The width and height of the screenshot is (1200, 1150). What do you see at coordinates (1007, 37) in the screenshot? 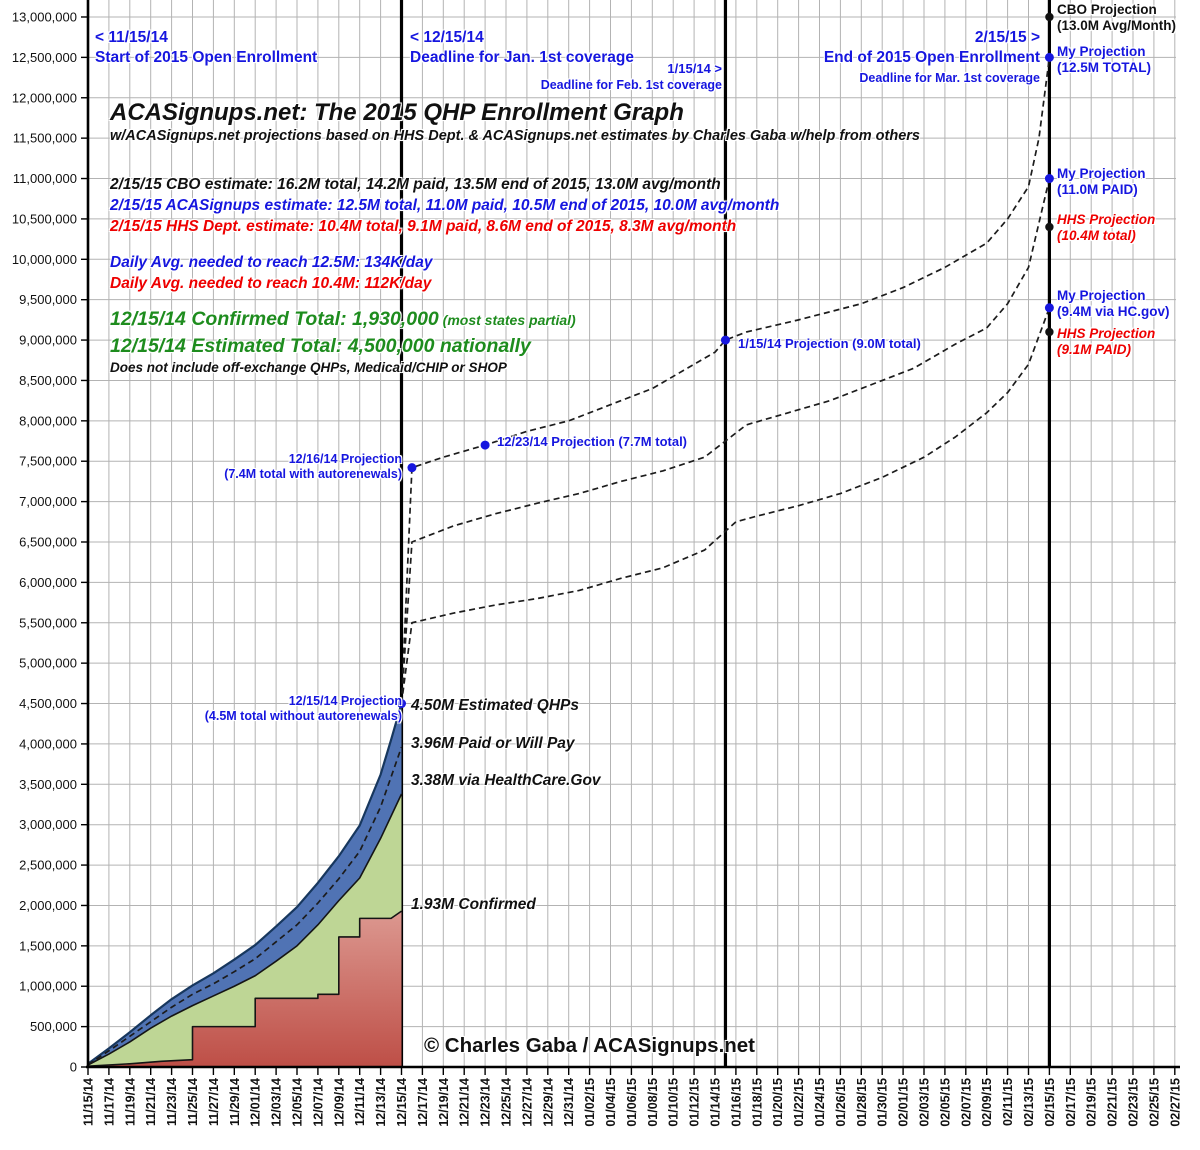
I see `annotation-line: 2/15/15 >` at bounding box center [1007, 37].